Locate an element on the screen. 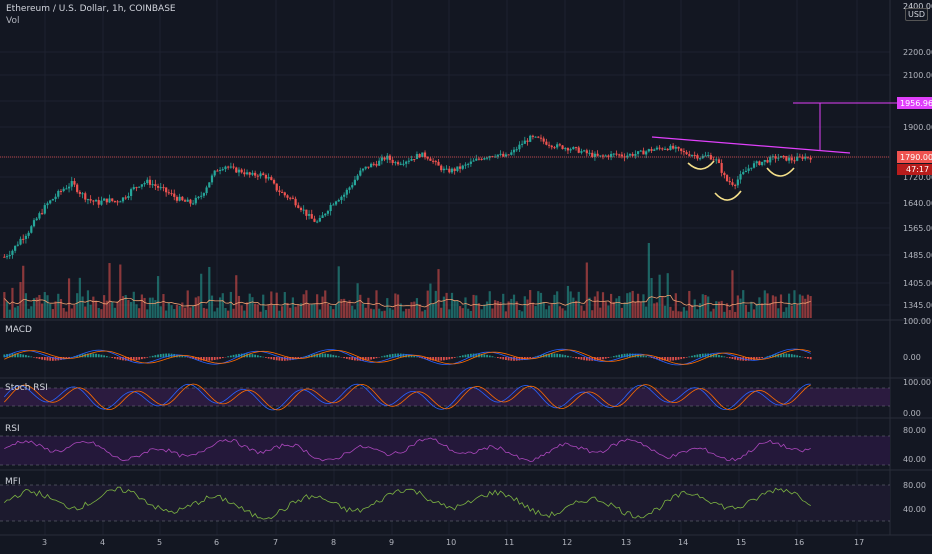  rsi-label: RSI is located at coordinates (12, 429).